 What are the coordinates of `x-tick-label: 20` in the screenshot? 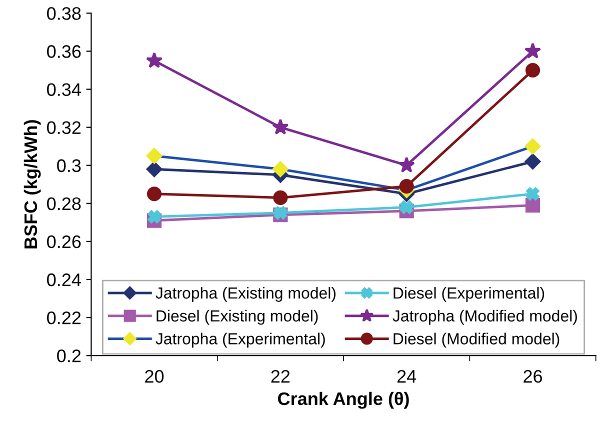 It's located at (154, 376).